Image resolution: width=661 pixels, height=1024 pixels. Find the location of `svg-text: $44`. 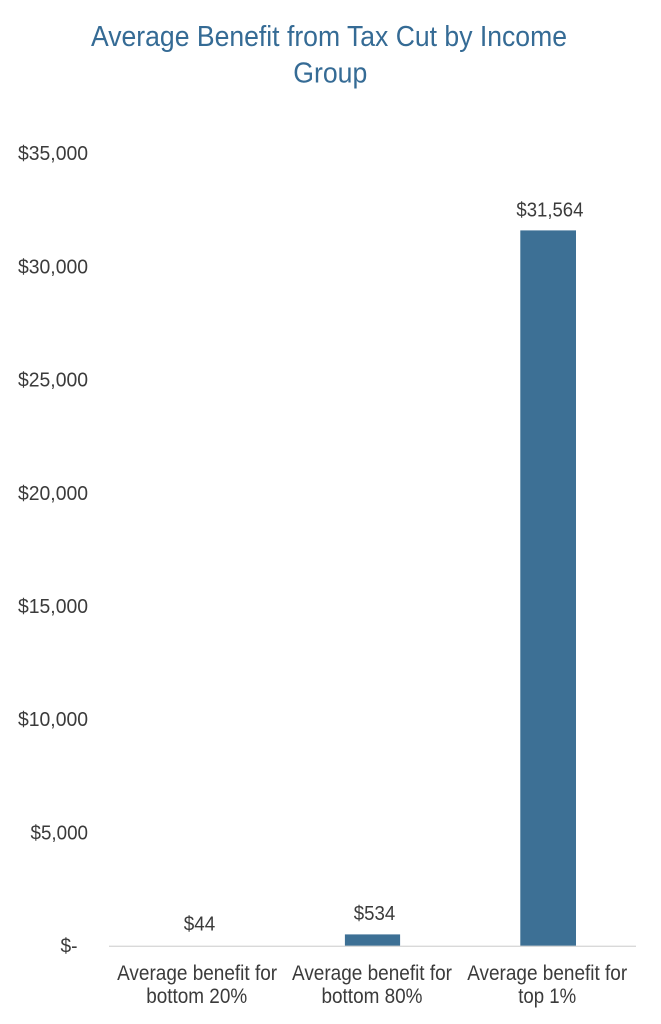

svg-text: $44 is located at coordinates (200, 925).